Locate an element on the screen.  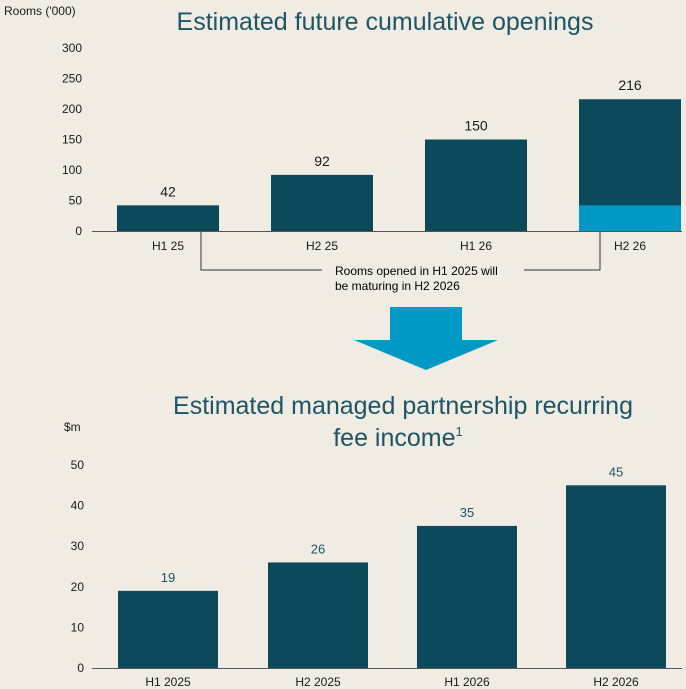
c2-category-label: H2 2025 is located at coordinates (318, 682).